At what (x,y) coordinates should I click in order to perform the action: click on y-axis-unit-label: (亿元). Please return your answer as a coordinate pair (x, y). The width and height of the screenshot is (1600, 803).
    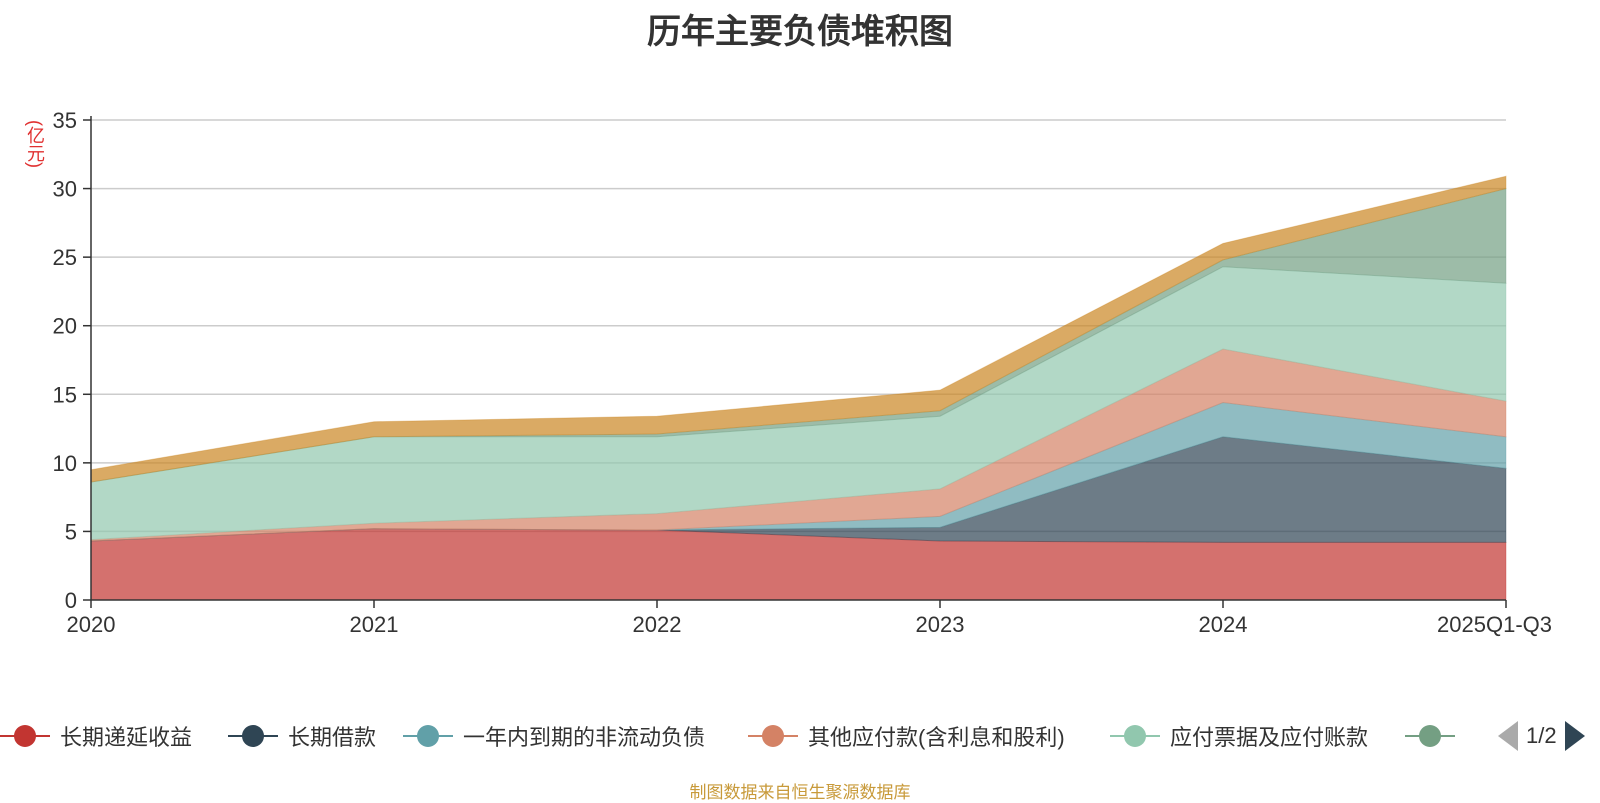
    Looking at the image, I should click on (35, 144).